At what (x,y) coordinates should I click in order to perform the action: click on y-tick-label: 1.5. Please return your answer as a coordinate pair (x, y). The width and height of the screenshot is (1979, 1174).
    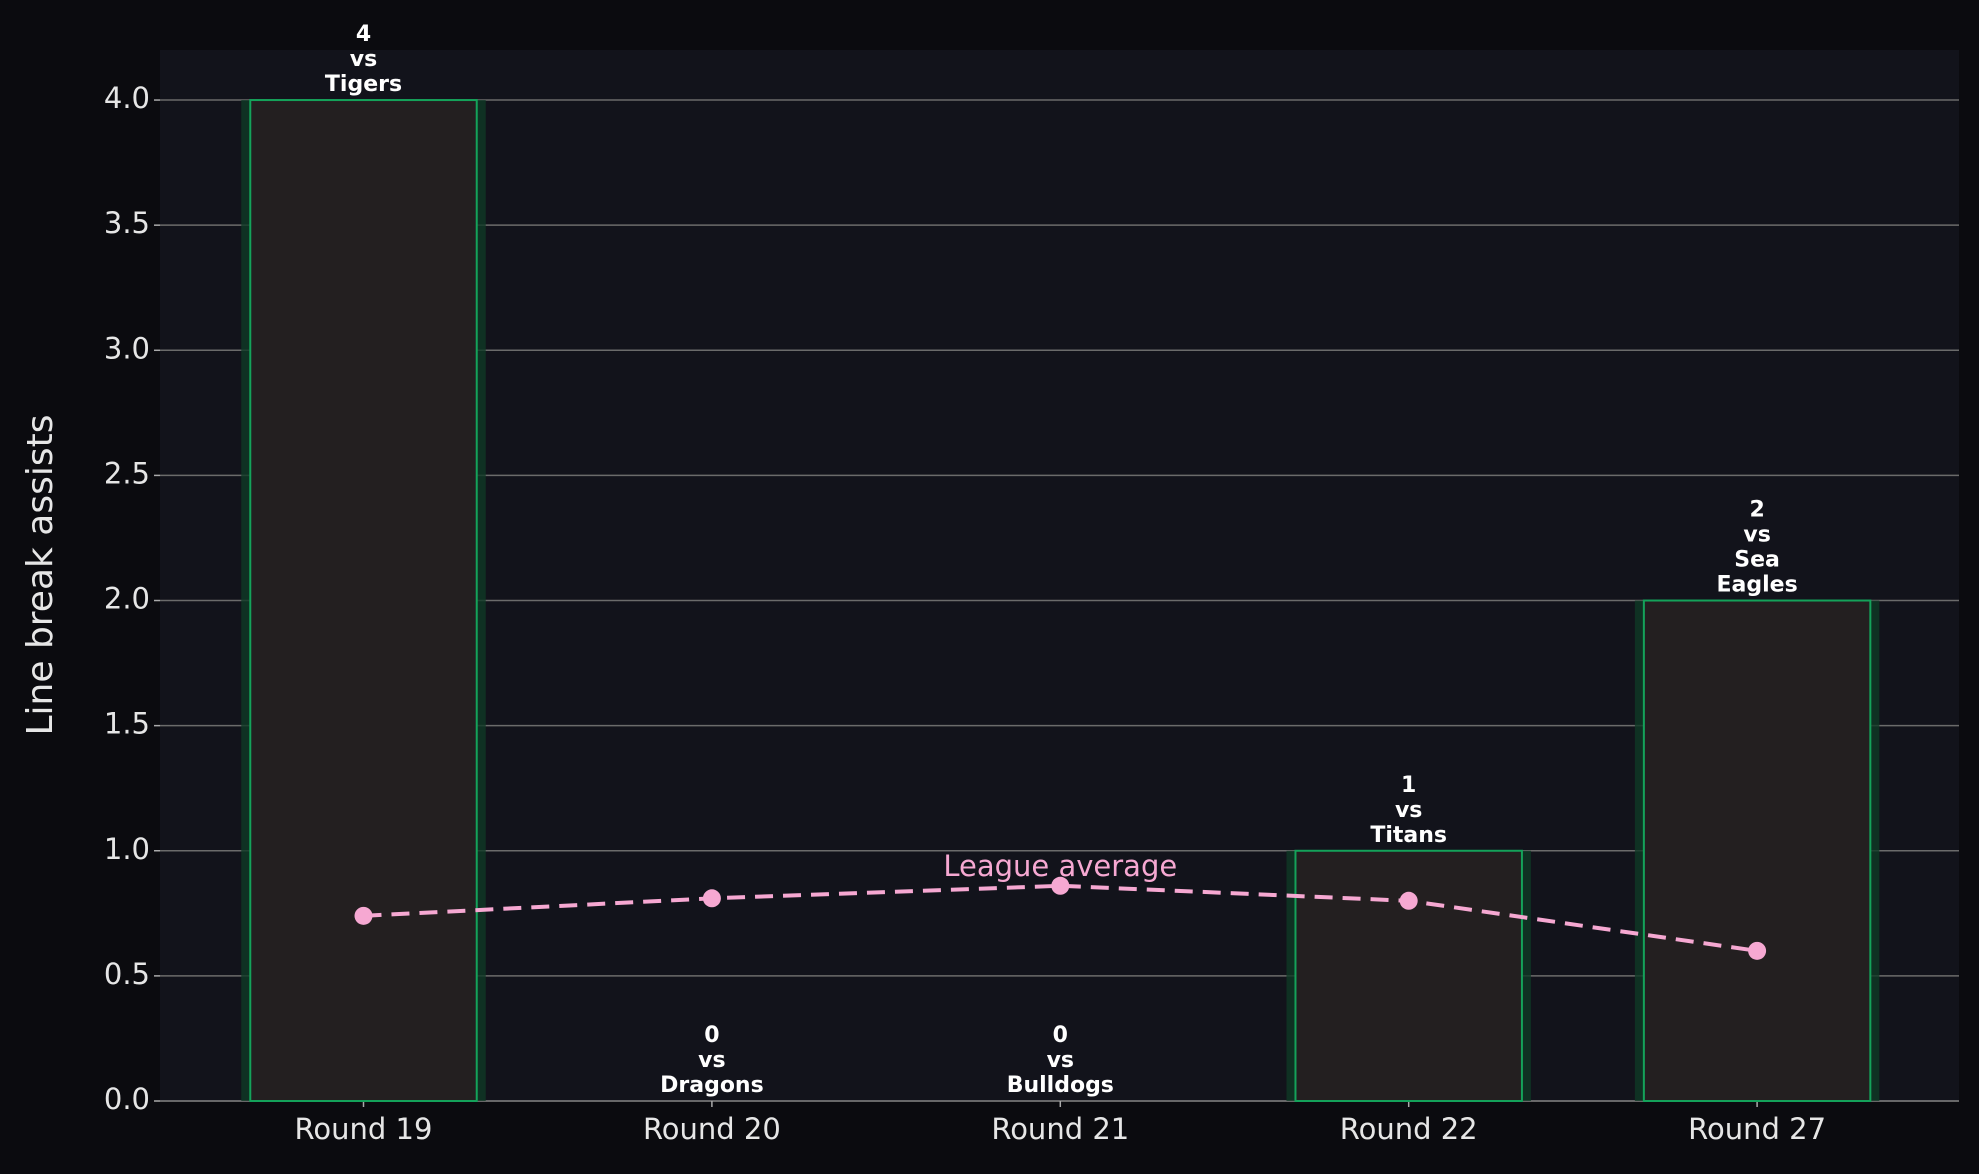
    Looking at the image, I should click on (127, 724).